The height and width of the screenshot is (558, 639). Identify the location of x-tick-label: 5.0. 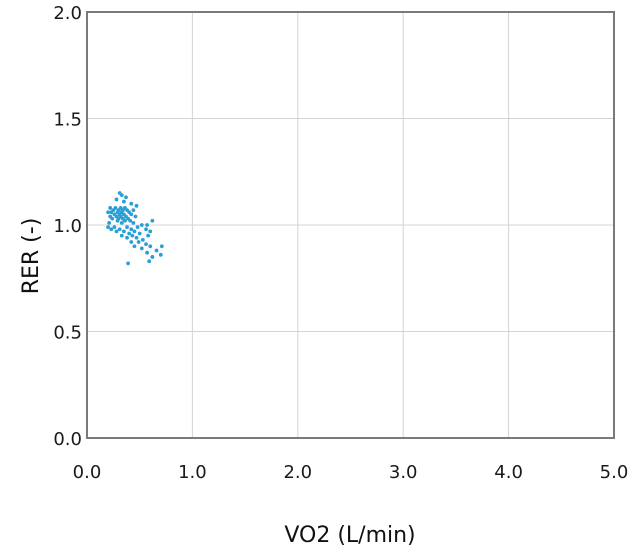
(614, 472).